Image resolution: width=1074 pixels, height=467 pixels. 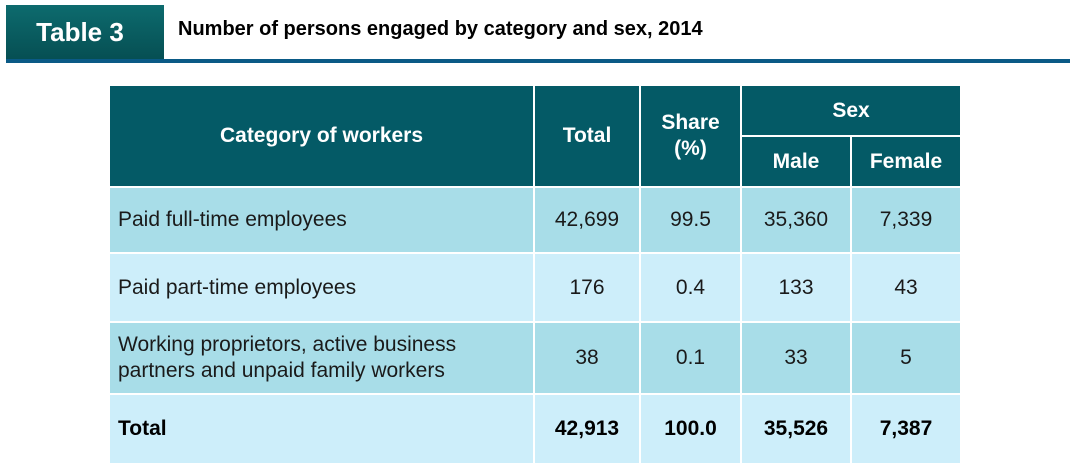 What do you see at coordinates (906, 287) in the screenshot?
I see `row-female: 43` at bounding box center [906, 287].